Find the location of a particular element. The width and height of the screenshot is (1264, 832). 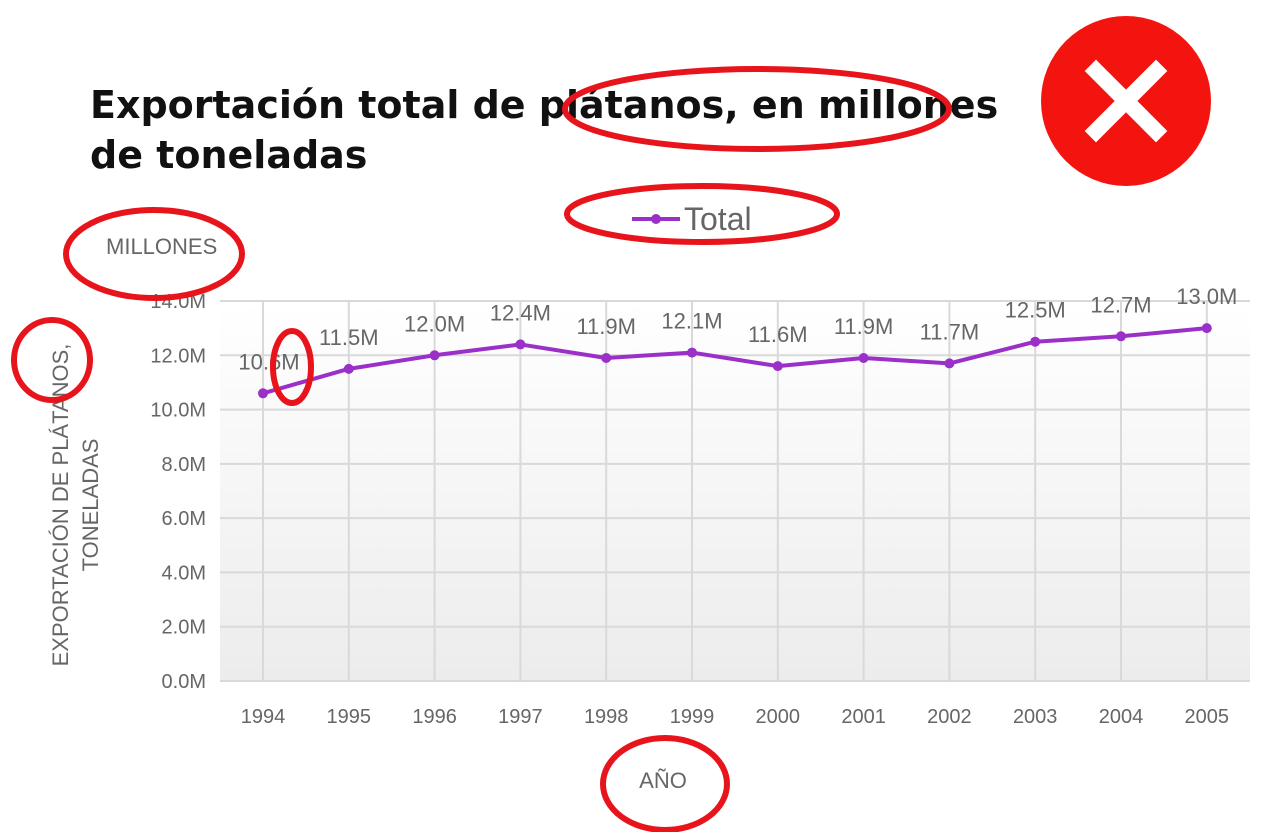

annotation-ellipse-legend is located at coordinates (702, 214).